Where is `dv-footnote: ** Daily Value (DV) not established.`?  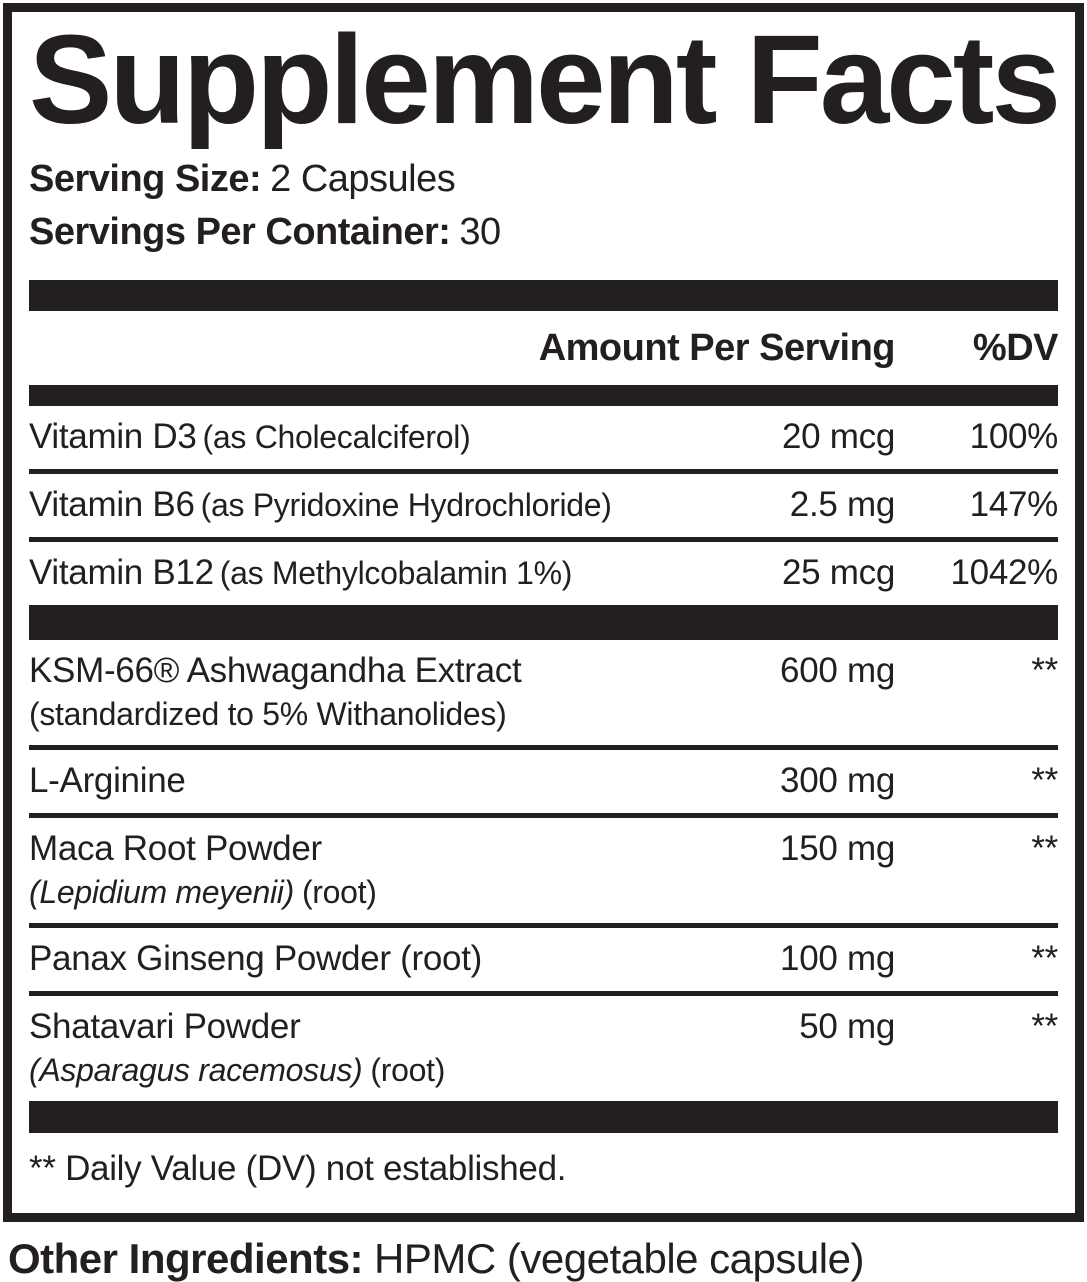
dv-footnote: ** Daily Value (DV) not established. is located at coordinates (298, 1169).